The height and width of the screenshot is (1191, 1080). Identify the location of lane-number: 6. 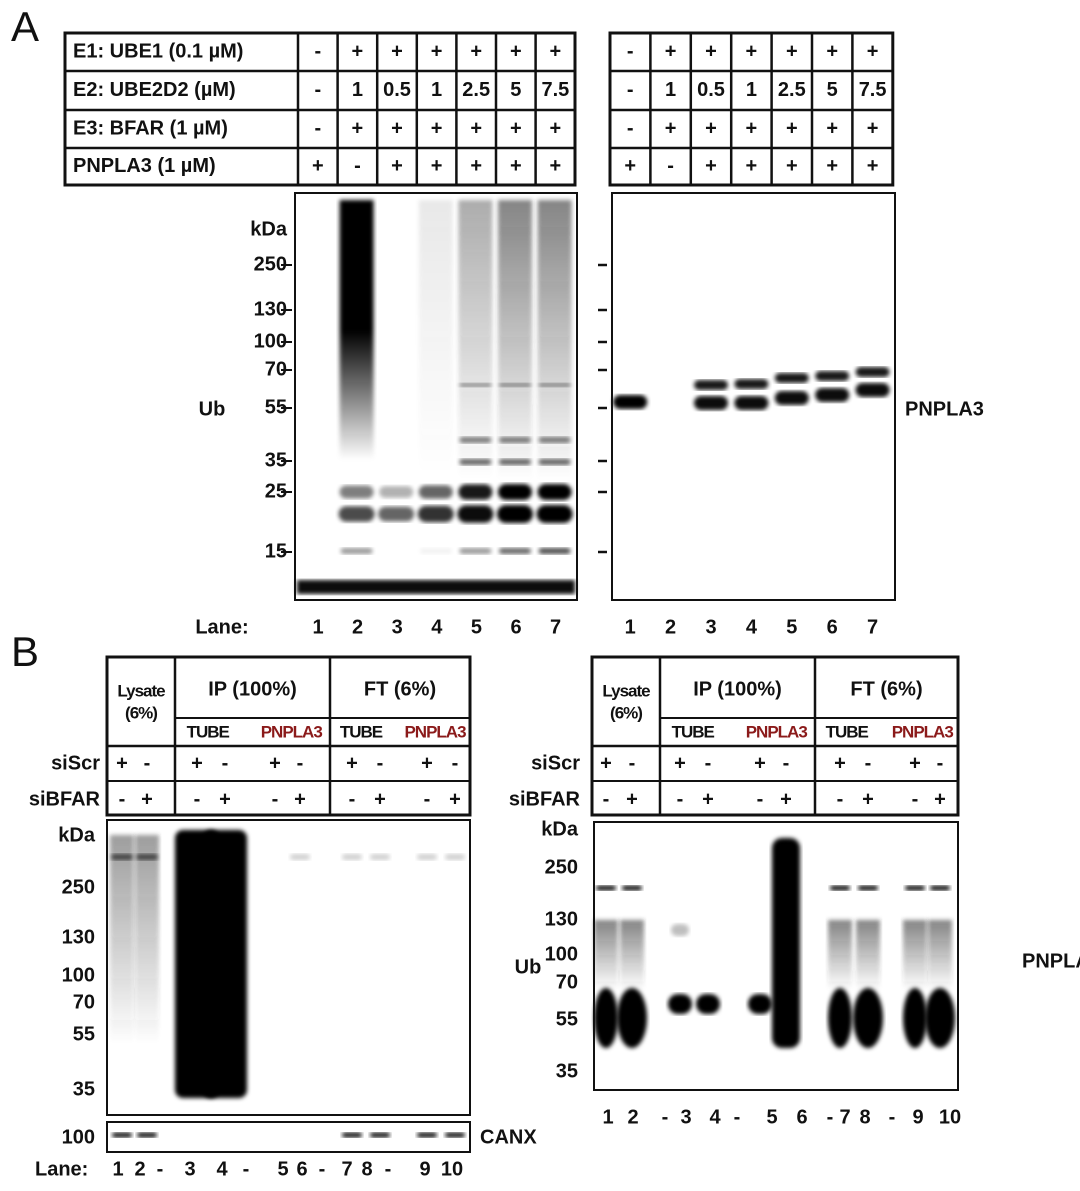
(832, 627).